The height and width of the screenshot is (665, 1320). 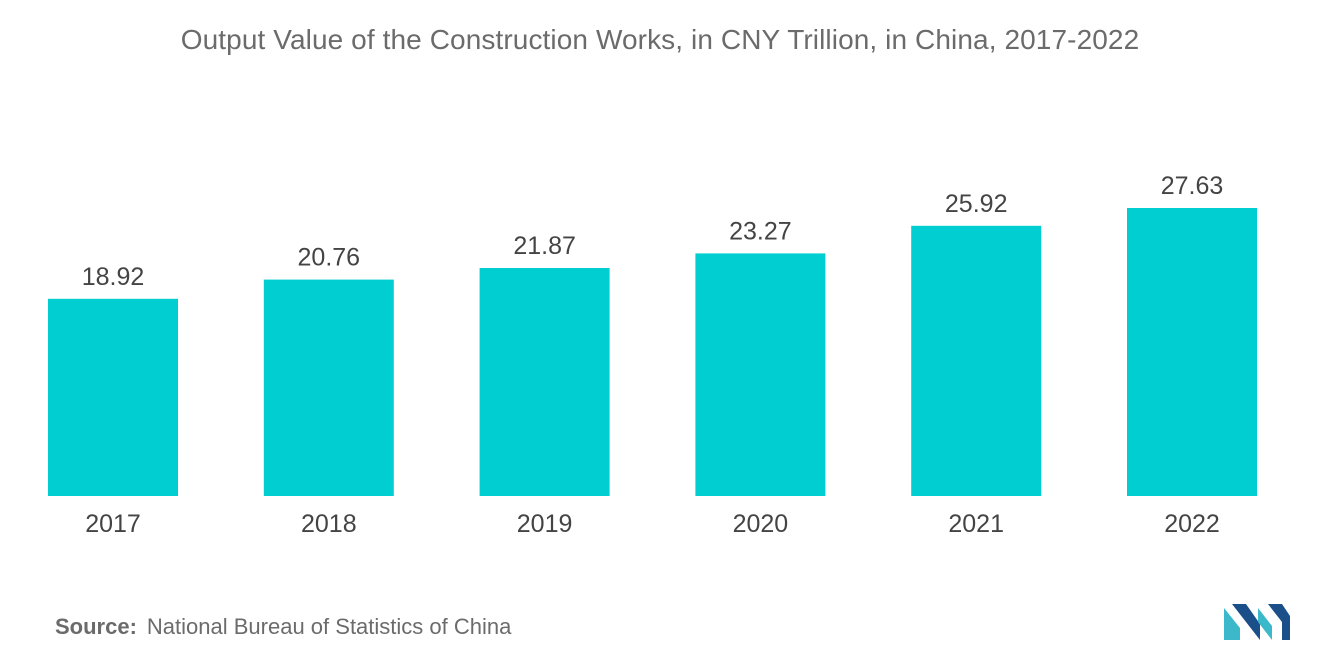 I want to click on source-label: Source:, so click(x=96, y=626).